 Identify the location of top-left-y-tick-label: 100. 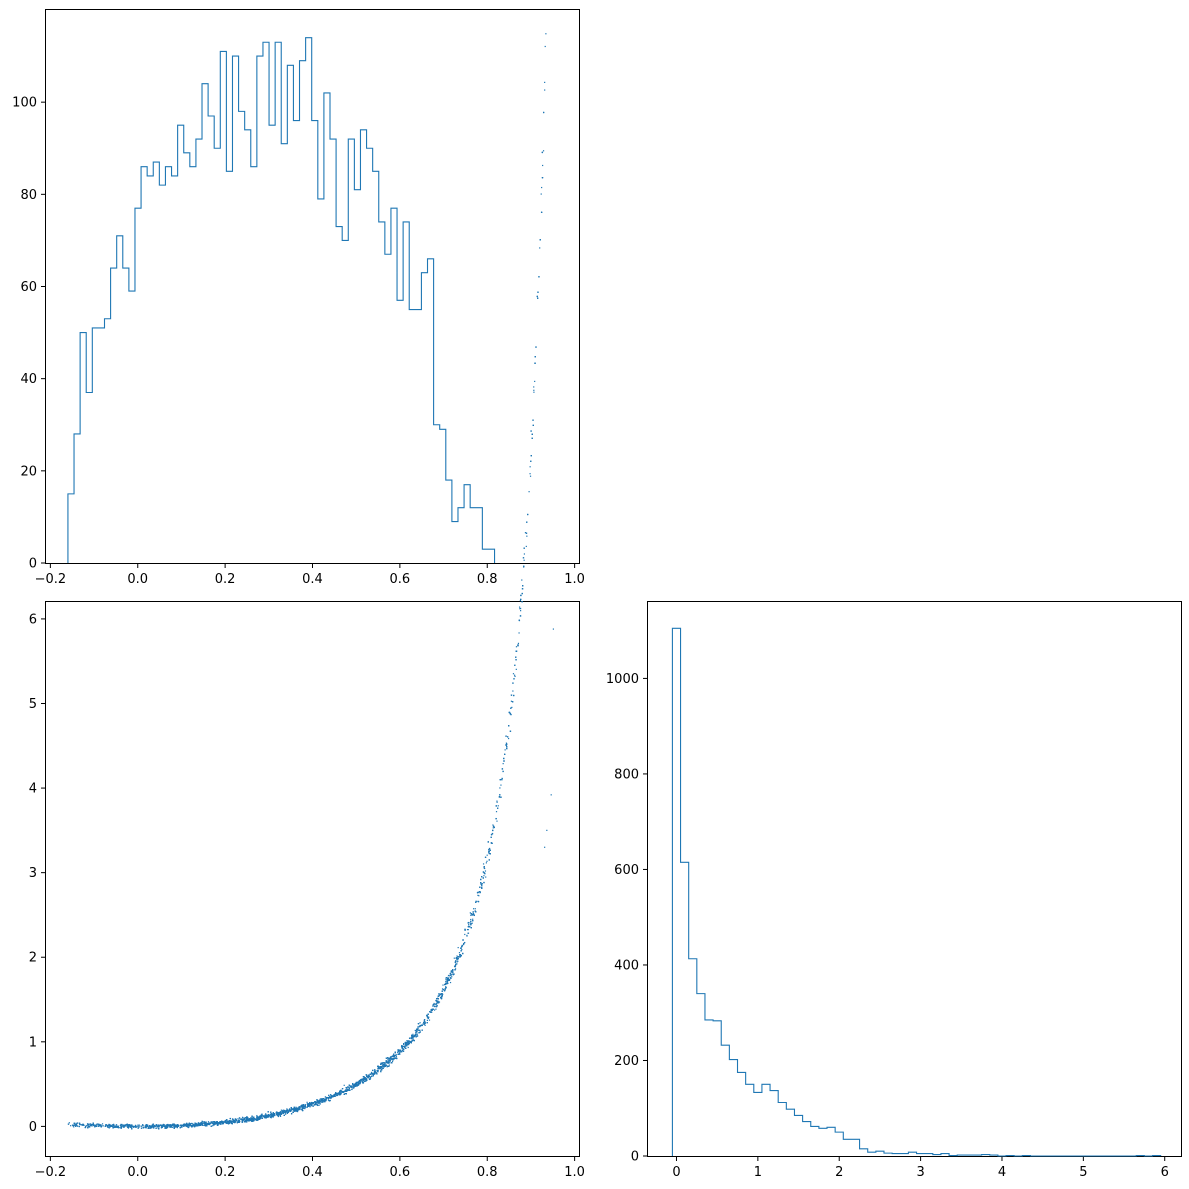
(24, 103).